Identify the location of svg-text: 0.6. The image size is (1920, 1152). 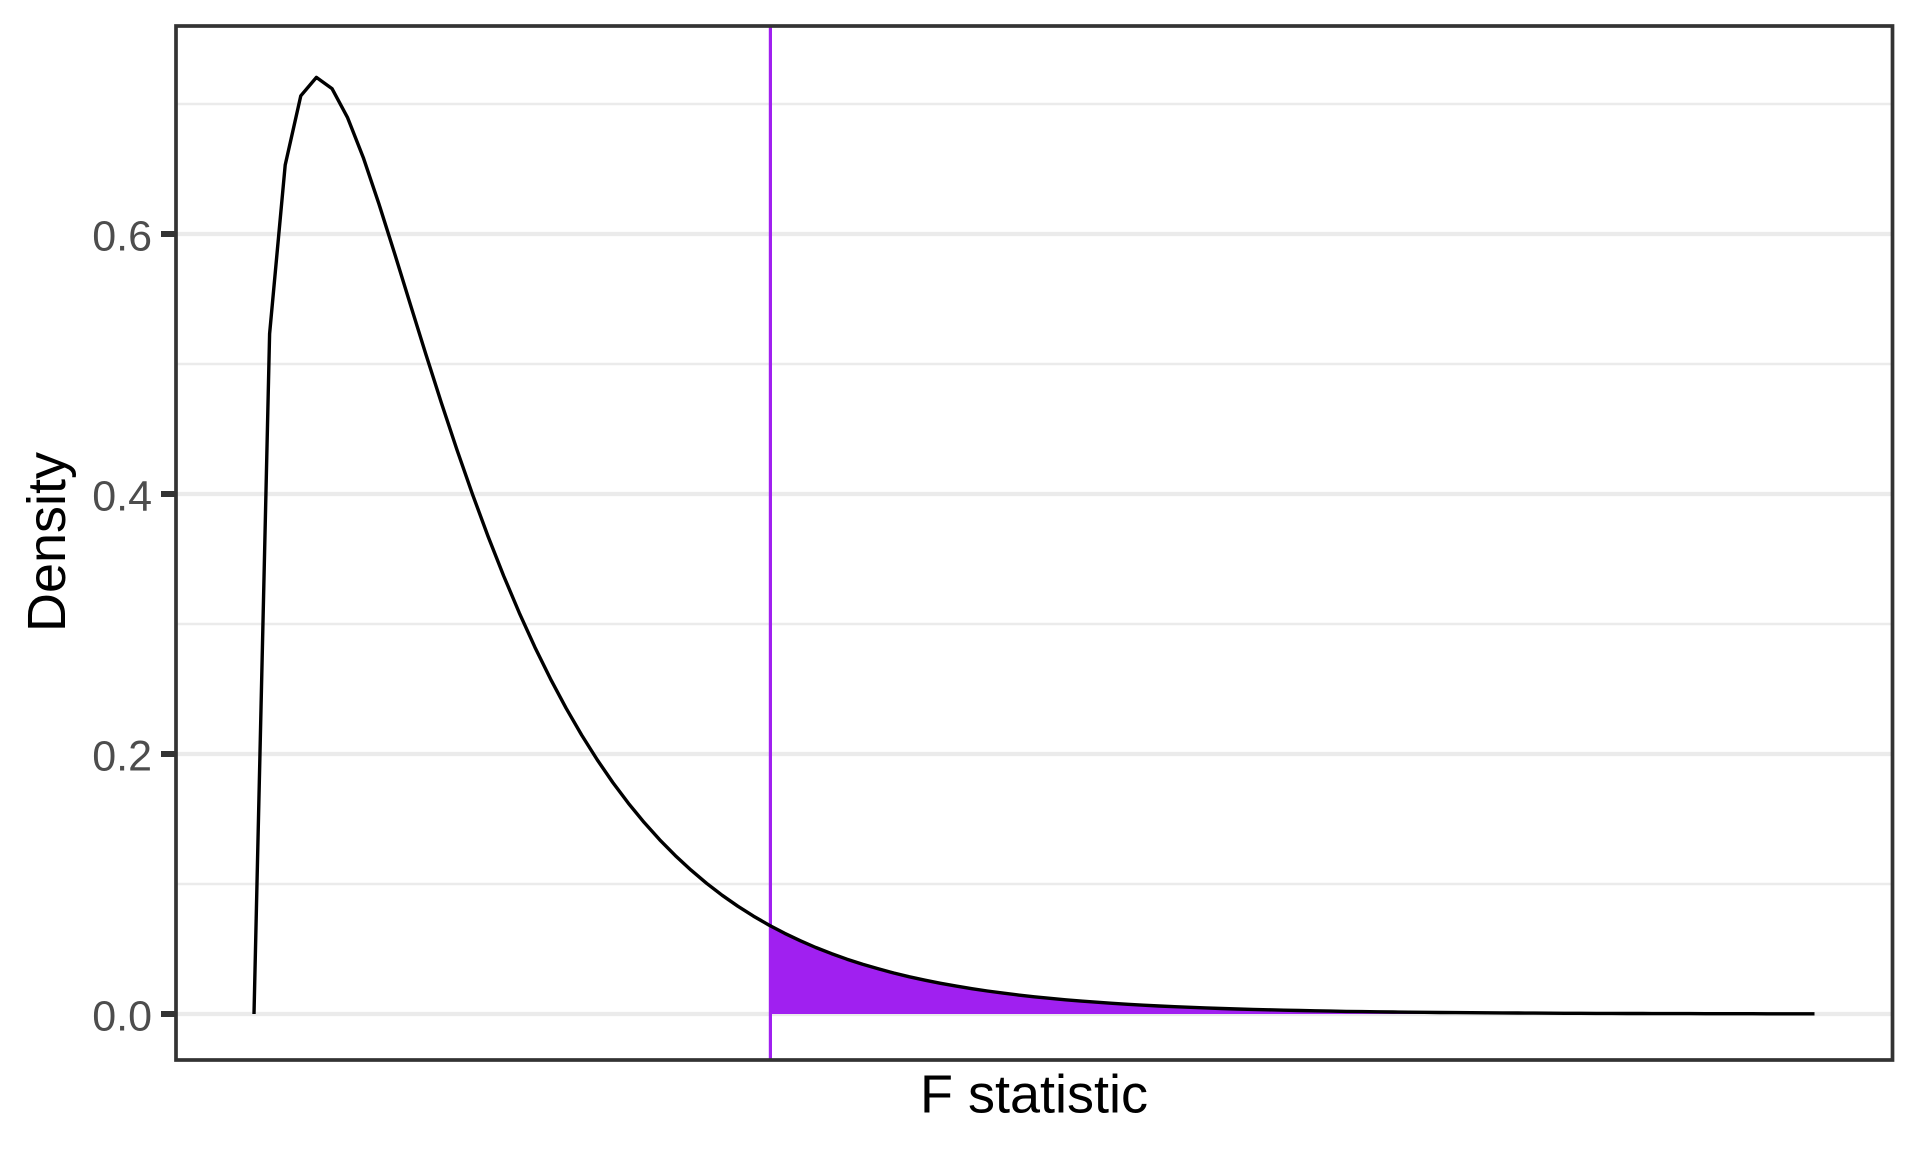
(122, 237).